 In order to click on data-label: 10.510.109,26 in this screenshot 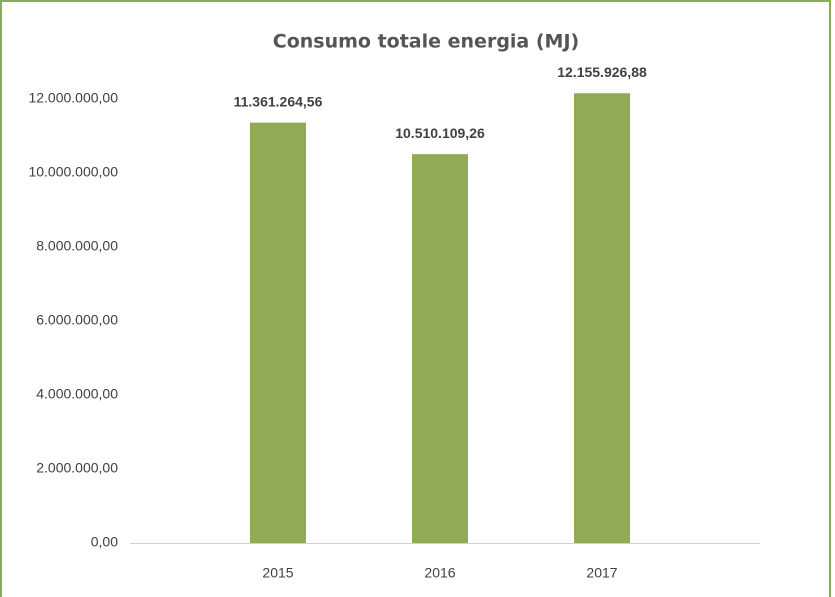, I will do `click(440, 133)`.